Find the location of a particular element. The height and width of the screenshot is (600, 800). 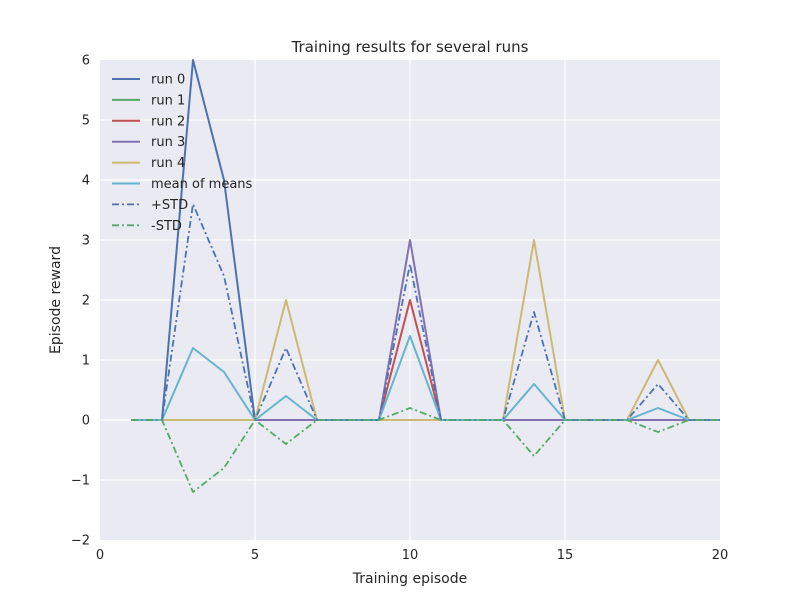

series-line-std is located at coordinates (425, 450).